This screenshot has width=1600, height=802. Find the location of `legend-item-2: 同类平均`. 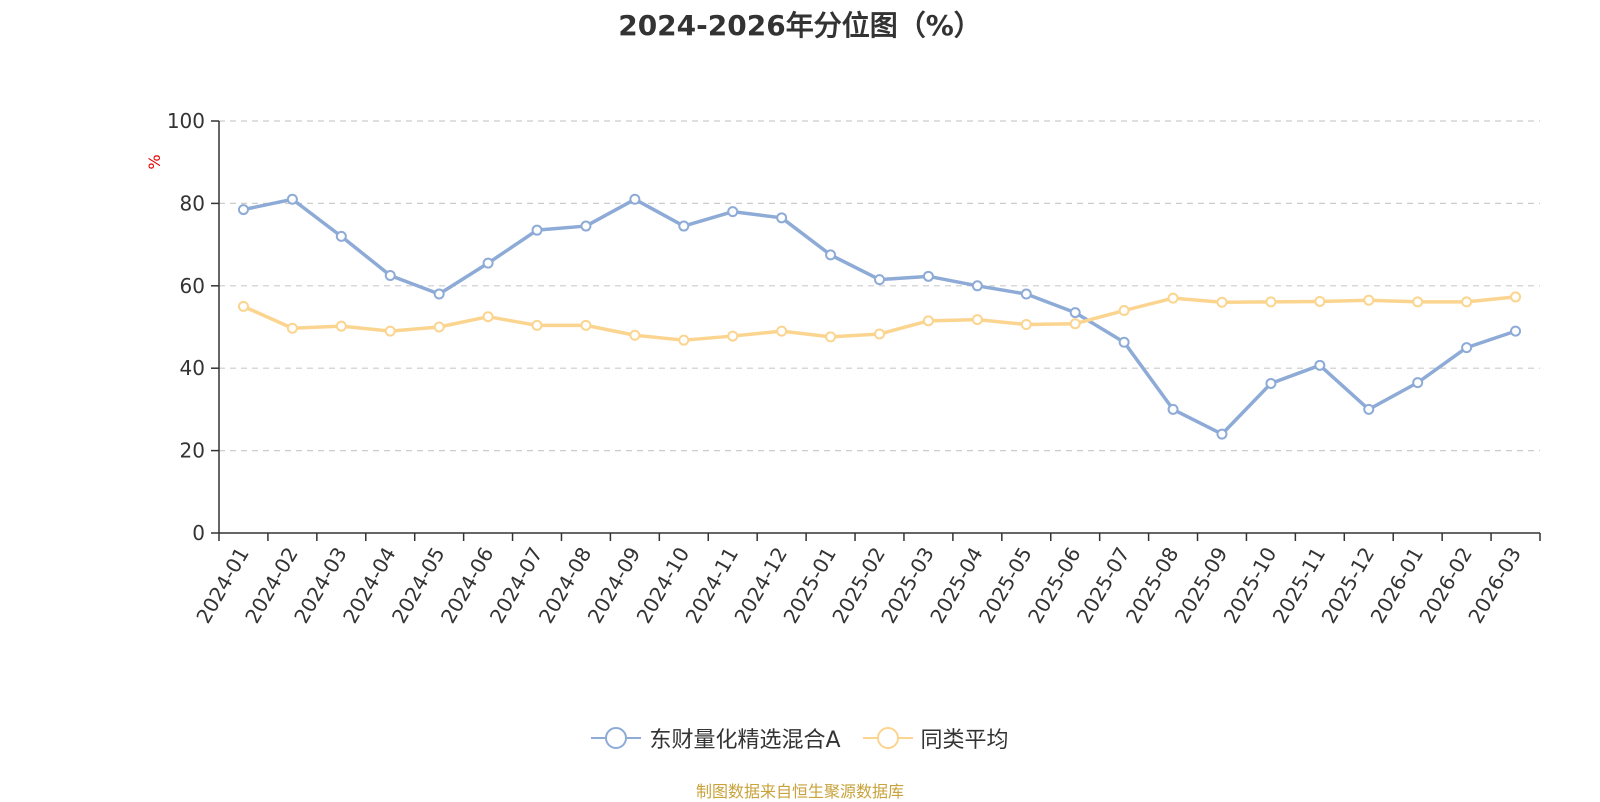

legend-item-2: 同类平均 is located at coordinates (935, 738).